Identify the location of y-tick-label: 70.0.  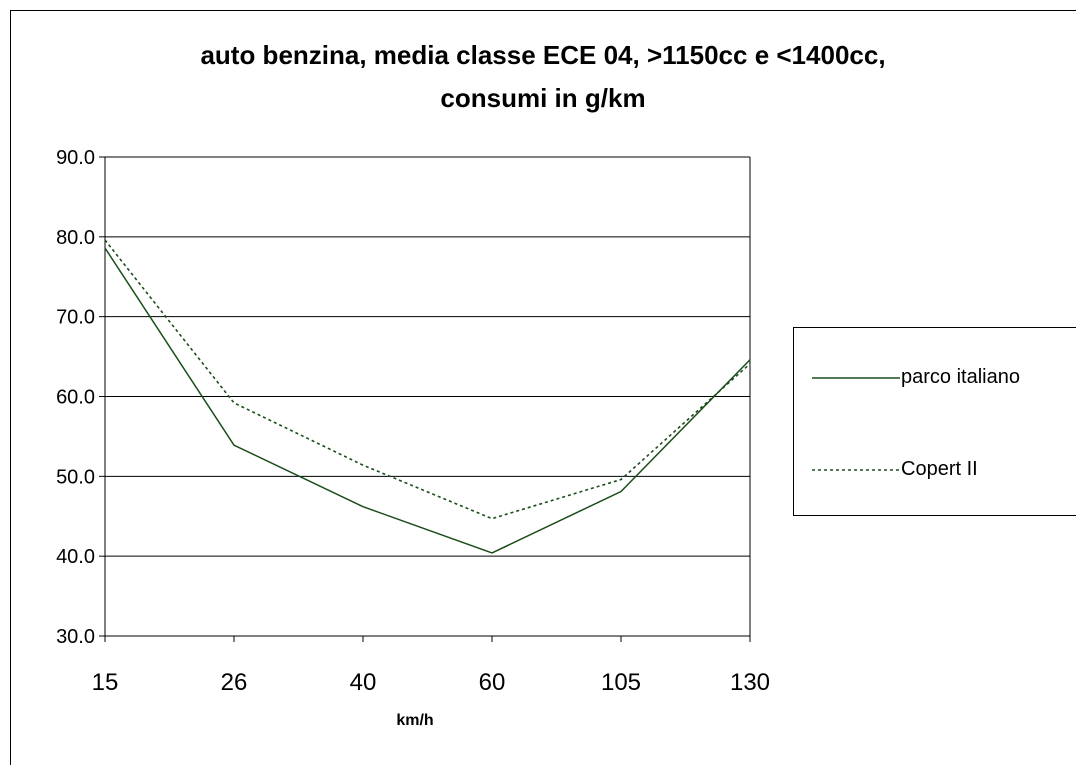
(75, 318).